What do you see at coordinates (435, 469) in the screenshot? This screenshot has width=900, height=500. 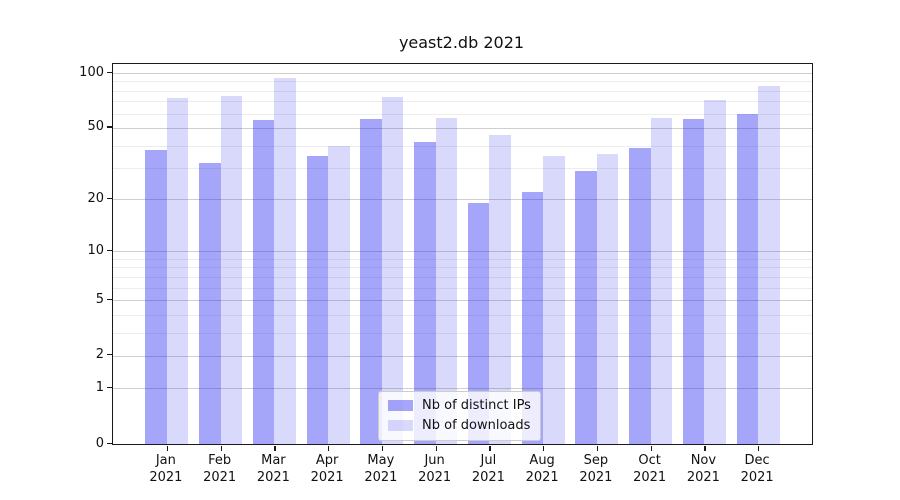 I see `x-axis-tick-label: Jun 2021` at bounding box center [435, 469].